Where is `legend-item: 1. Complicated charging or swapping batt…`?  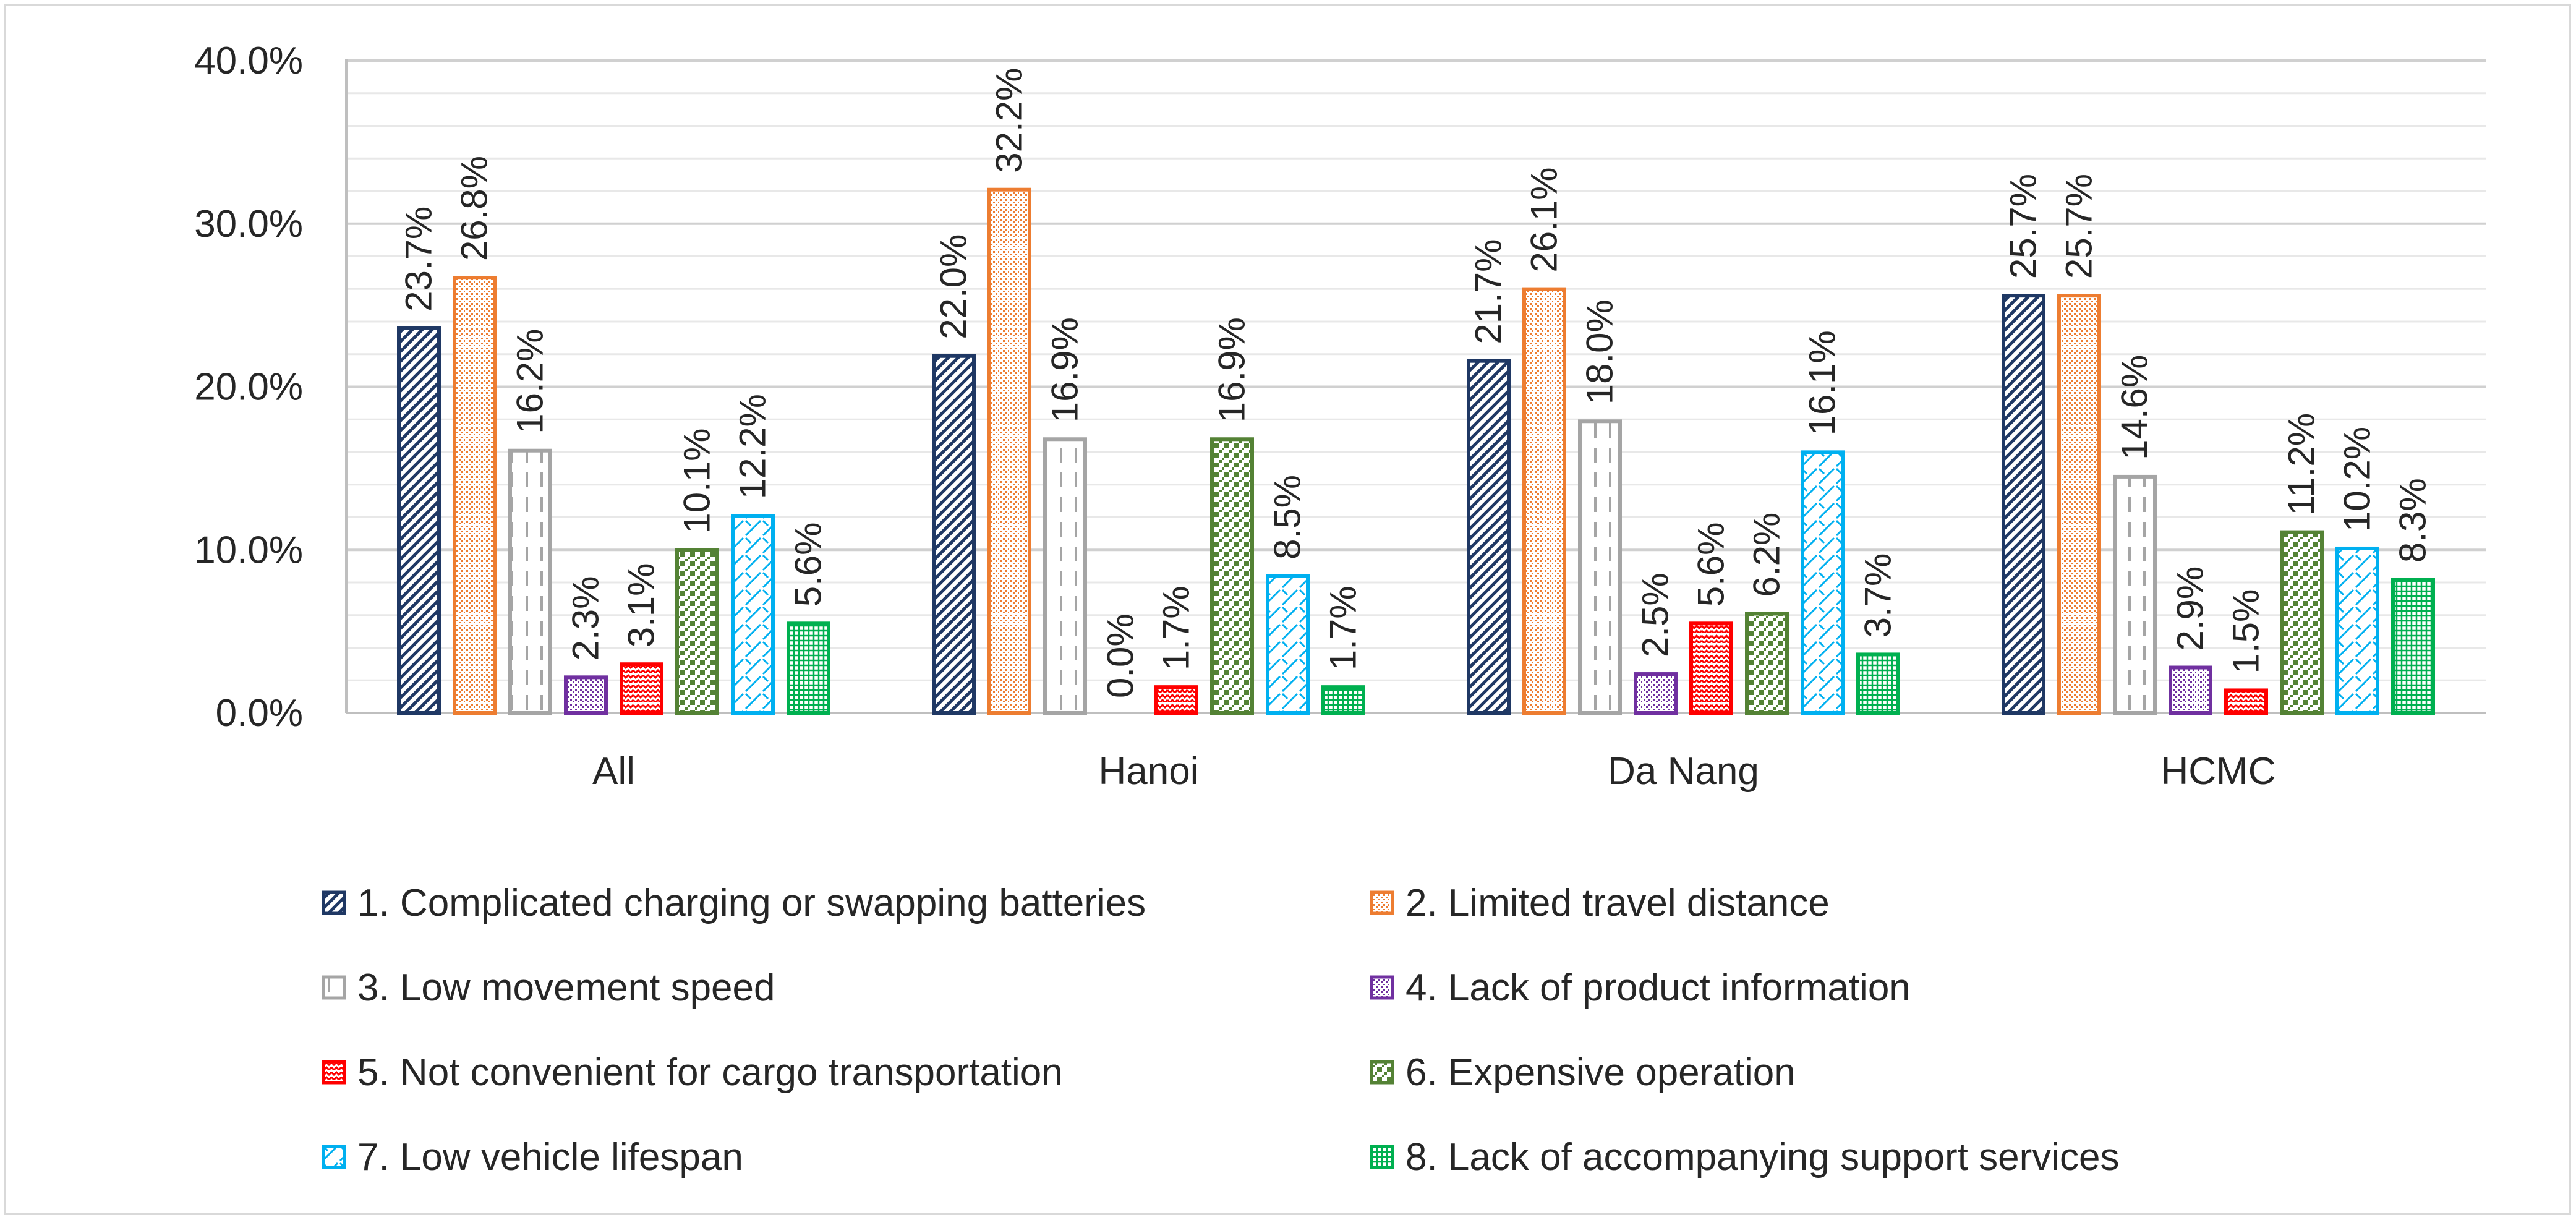 legend-item: 1. Complicated charging or swapping batt… is located at coordinates (734, 903).